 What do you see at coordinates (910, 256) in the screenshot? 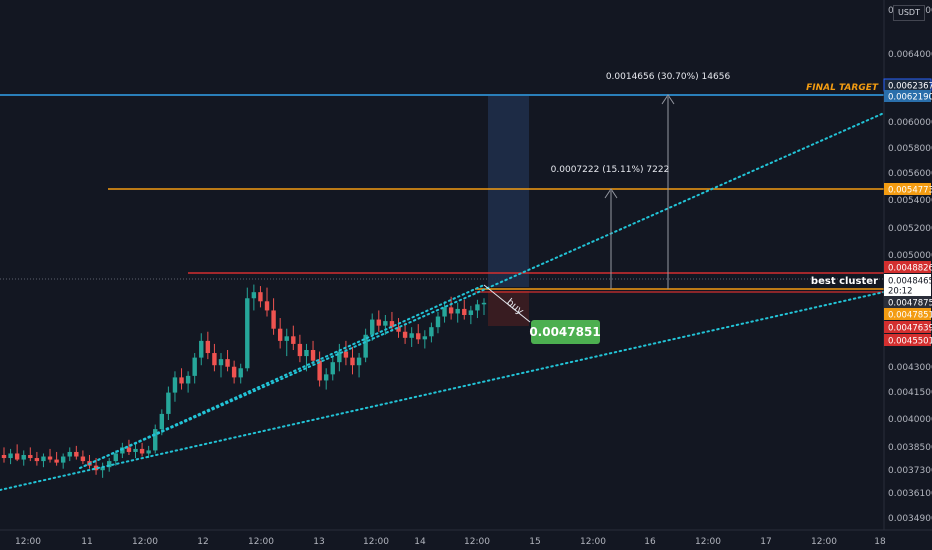
I see `price-tick-label: 0.0050000` at bounding box center [910, 256].